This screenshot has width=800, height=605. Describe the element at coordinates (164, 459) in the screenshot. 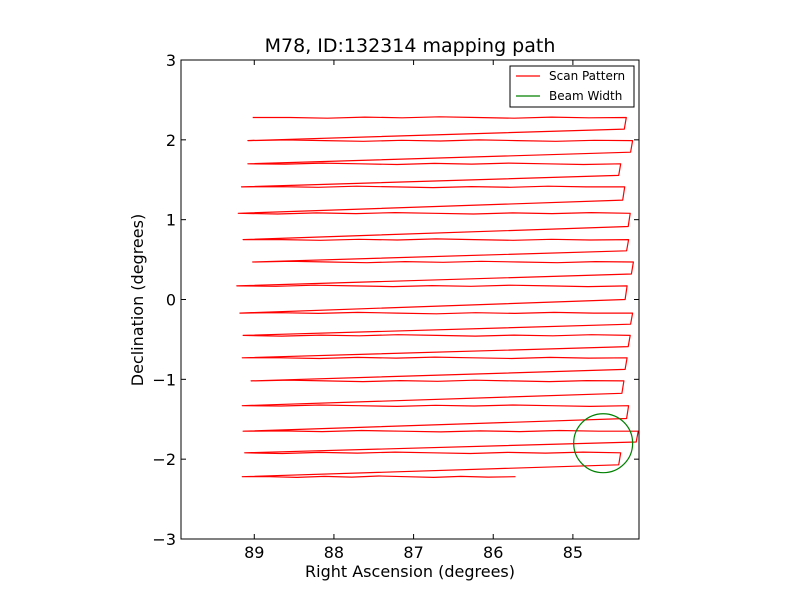

I see `y-tick-label: −2` at that location.